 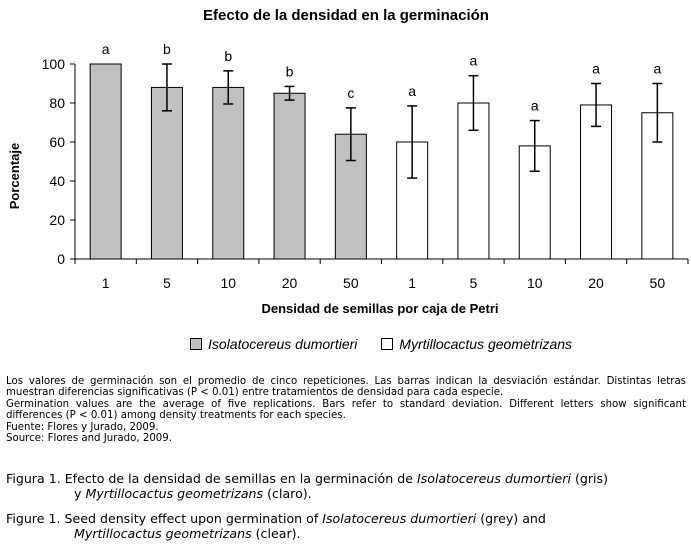 I want to click on legend-item-isolatocereus: Isolatocereus dumortieri, so click(x=273, y=344).